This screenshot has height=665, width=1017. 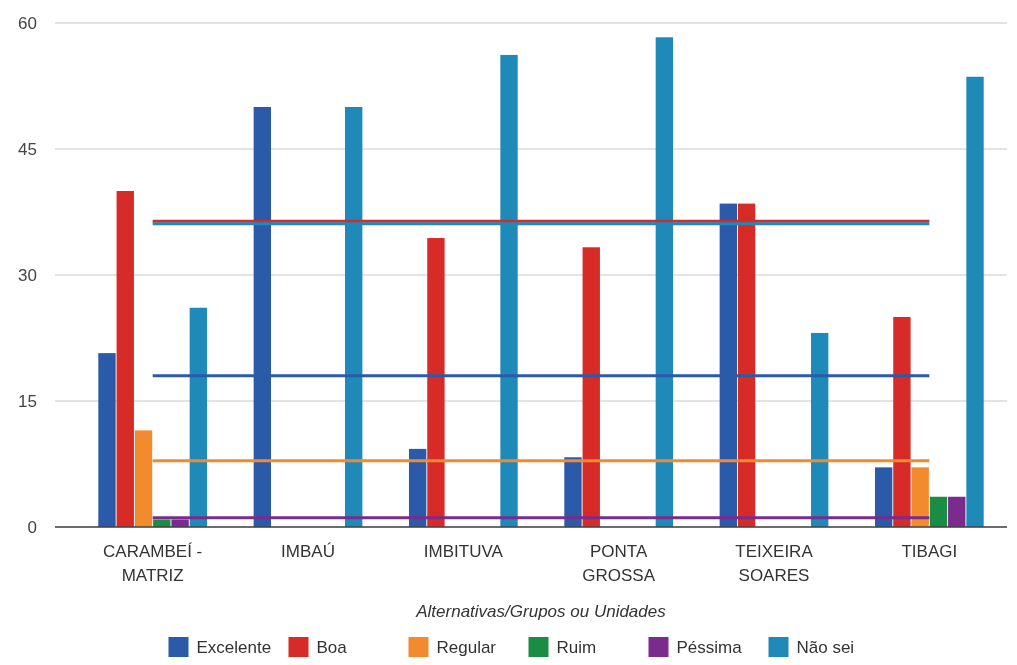 I want to click on legend-label: Boa, so click(x=332, y=647).